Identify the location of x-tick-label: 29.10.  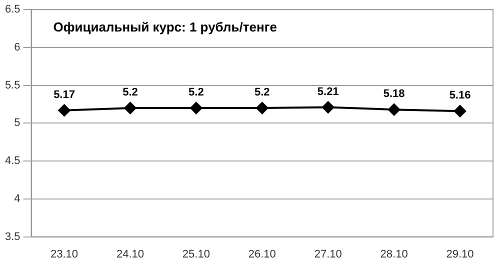
(460, 254).